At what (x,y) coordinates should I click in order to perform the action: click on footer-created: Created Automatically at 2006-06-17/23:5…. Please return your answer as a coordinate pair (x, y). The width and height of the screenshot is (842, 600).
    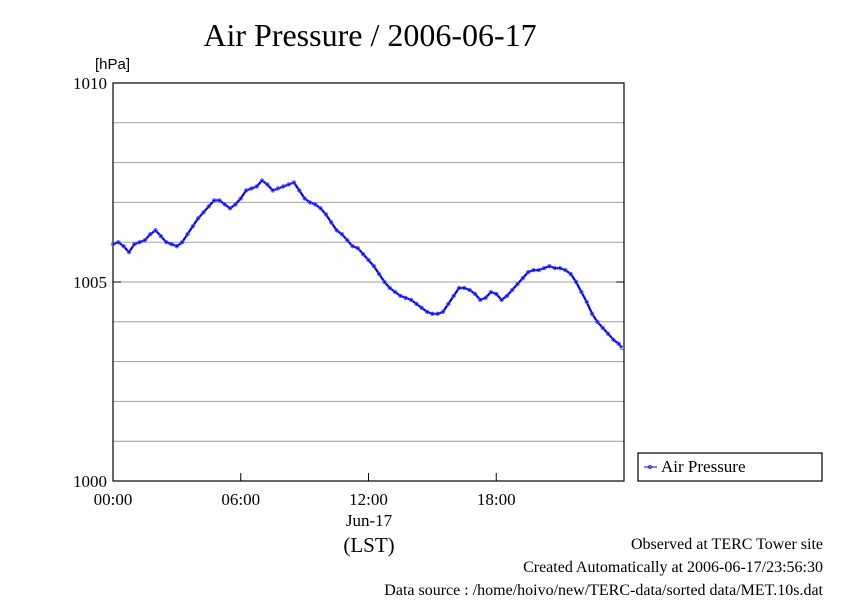
    Looking at the image, I should click on (673, 567).